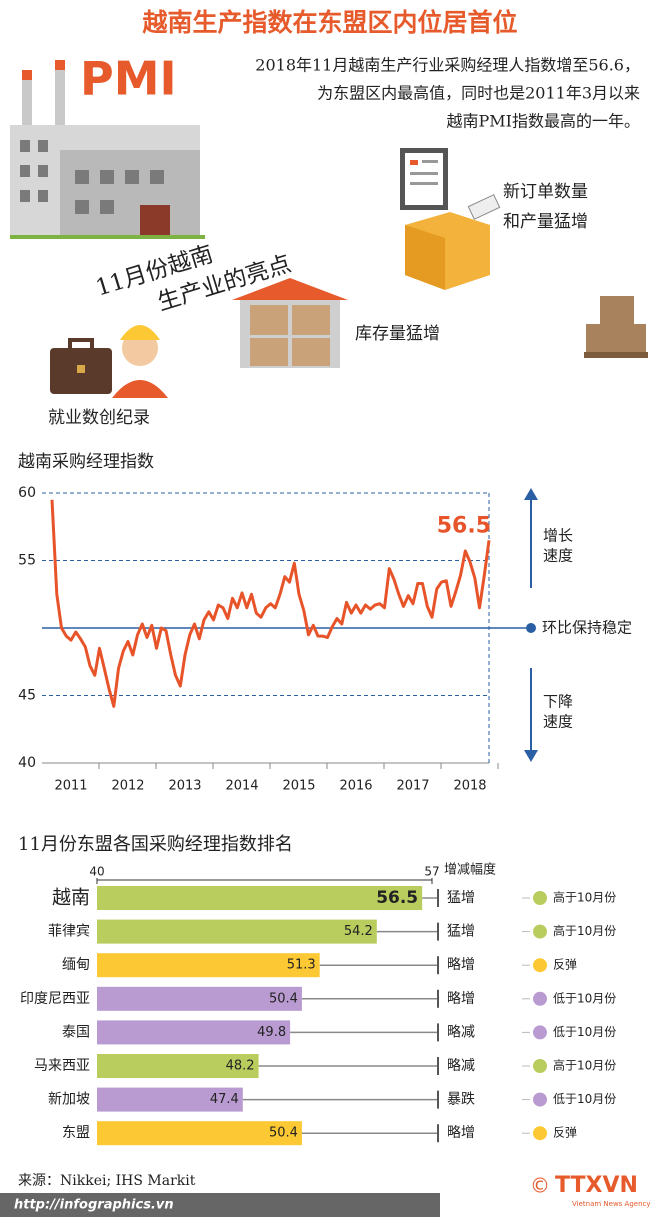 This screenshot has width=660, height=1217. I want to click on source: 来源：Nikkei; IHS Markit, so click(107, 1181).